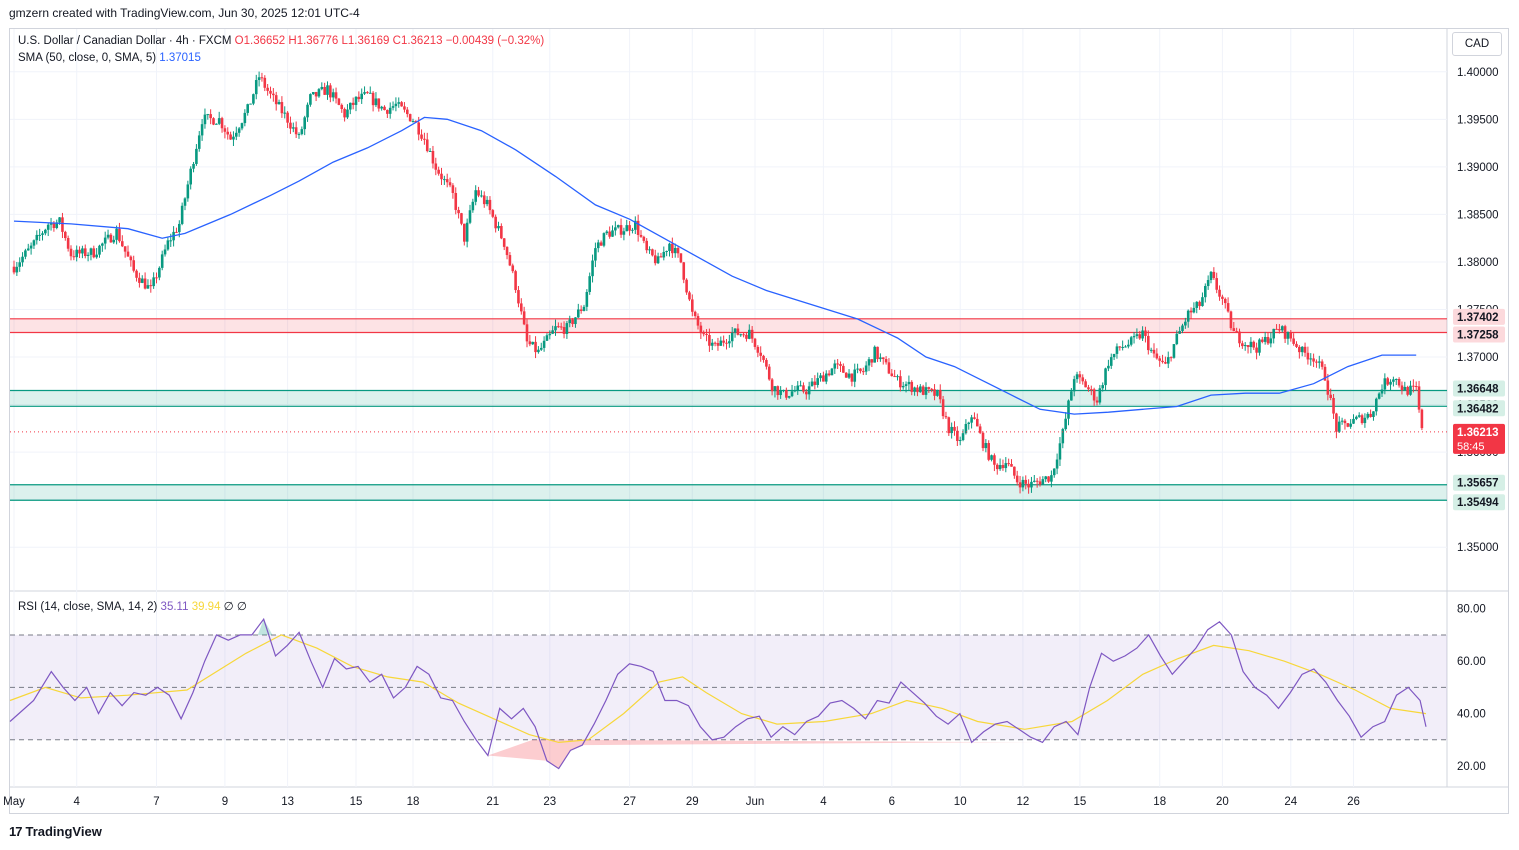  Describe the element at coordinates (287, 802) in the screenshot. I see `time-tick-label: 13` at that location.